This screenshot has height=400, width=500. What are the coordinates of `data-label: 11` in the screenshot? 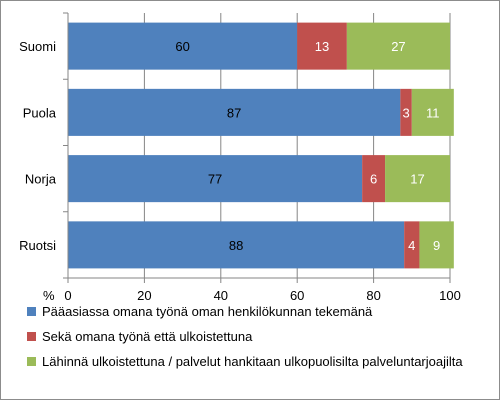 It's located at (433, 112).